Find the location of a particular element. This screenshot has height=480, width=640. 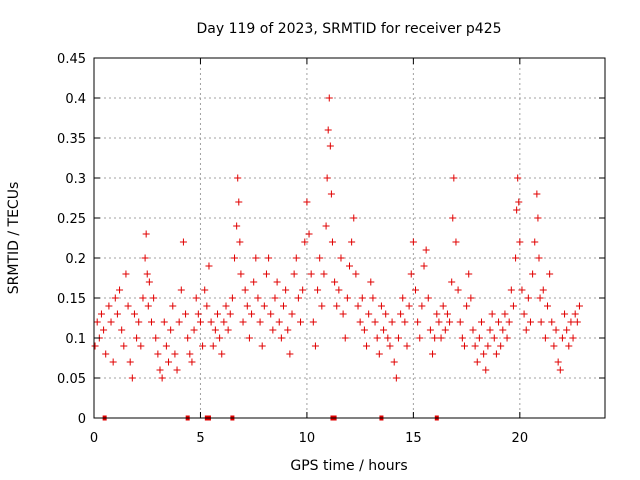

y-tick-label: 0.3 is located at coordinates (75, 179).